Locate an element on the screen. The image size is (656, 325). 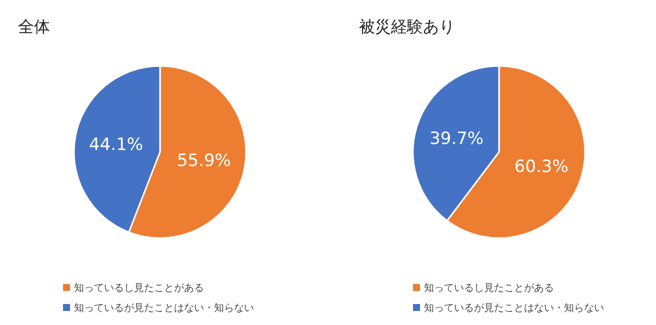
data-label: 44.1% is located at coordinates (116, 144).